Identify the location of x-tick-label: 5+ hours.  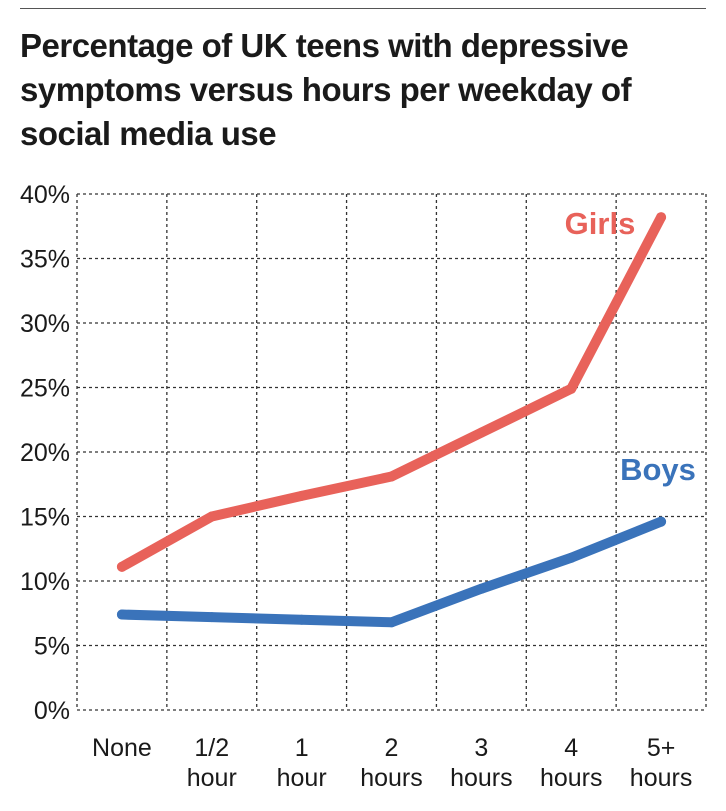
(661, 763).